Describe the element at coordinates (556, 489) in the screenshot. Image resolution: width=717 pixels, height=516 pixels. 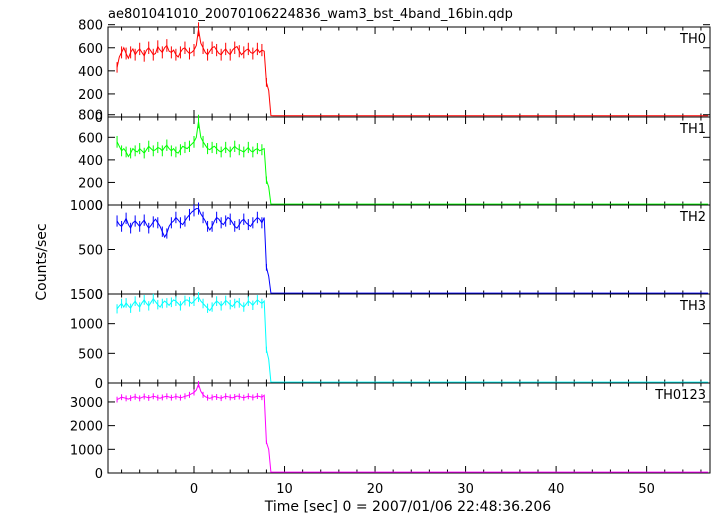
I see `x-tick-label: 40` at that location.